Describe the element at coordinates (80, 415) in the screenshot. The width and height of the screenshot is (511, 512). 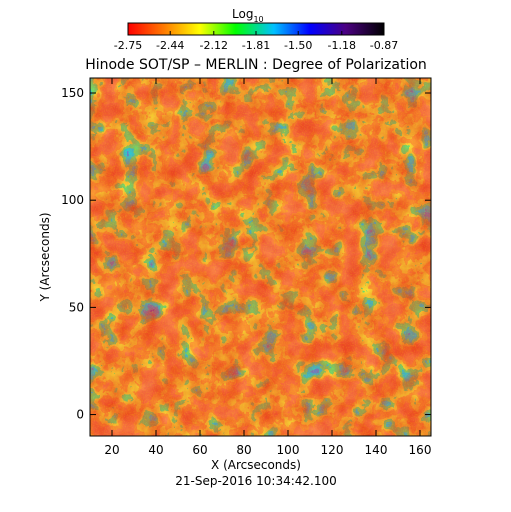
I see `y-tick-label: 0` at that location.